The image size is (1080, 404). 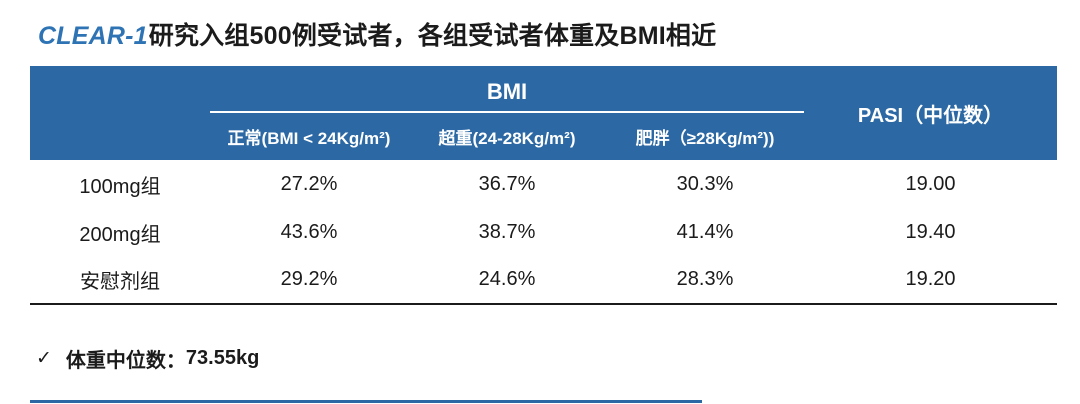 What do you see at coordinates (120, 232) in the screenshot?
I see `row-group-label: 200mg组` at bounding box center [120, 232].